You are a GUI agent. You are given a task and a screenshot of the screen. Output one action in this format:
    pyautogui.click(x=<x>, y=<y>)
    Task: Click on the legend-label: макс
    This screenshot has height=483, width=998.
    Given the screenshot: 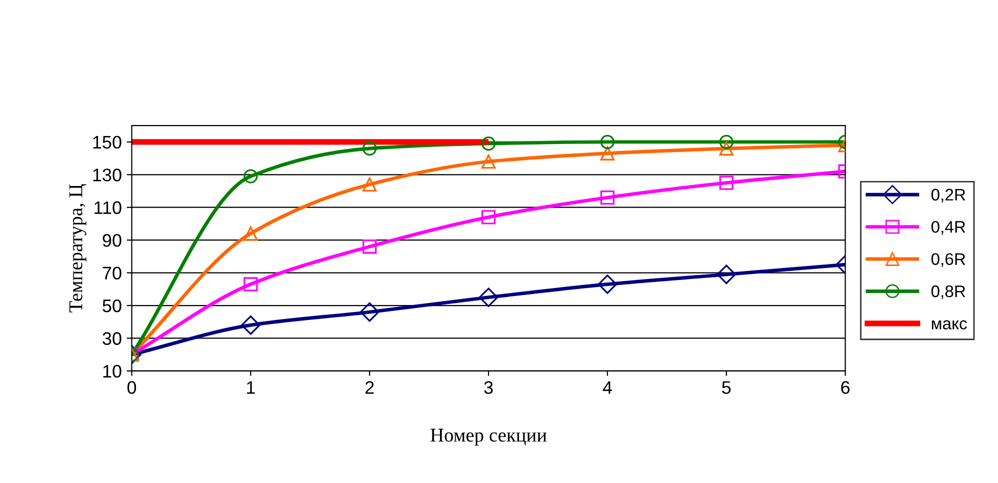 What is the action you would take?
    pyautogui.click(x=949, y=325)
    